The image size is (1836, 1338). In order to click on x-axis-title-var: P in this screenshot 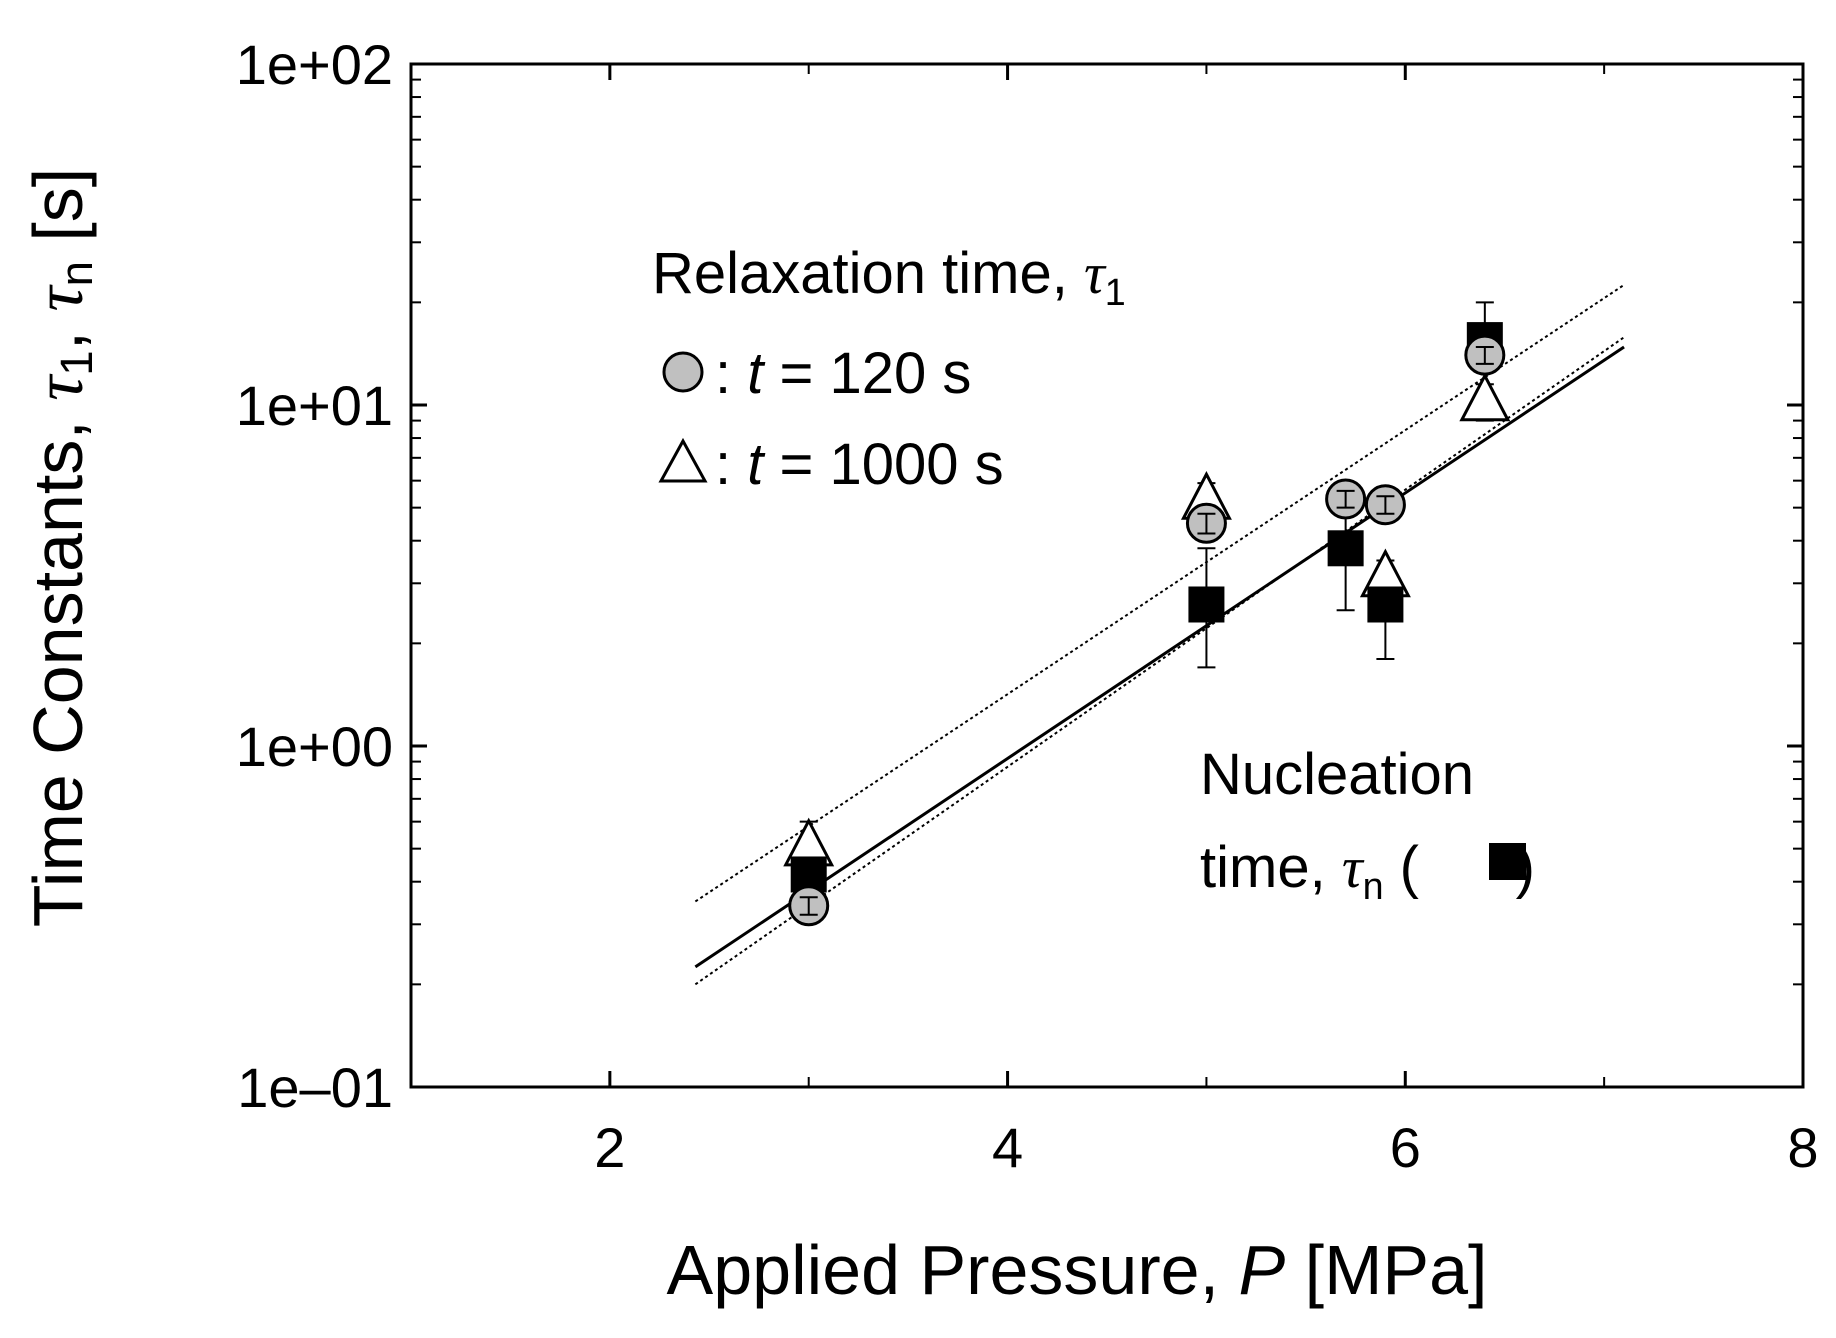, I will do `click(1261, 1270)`.